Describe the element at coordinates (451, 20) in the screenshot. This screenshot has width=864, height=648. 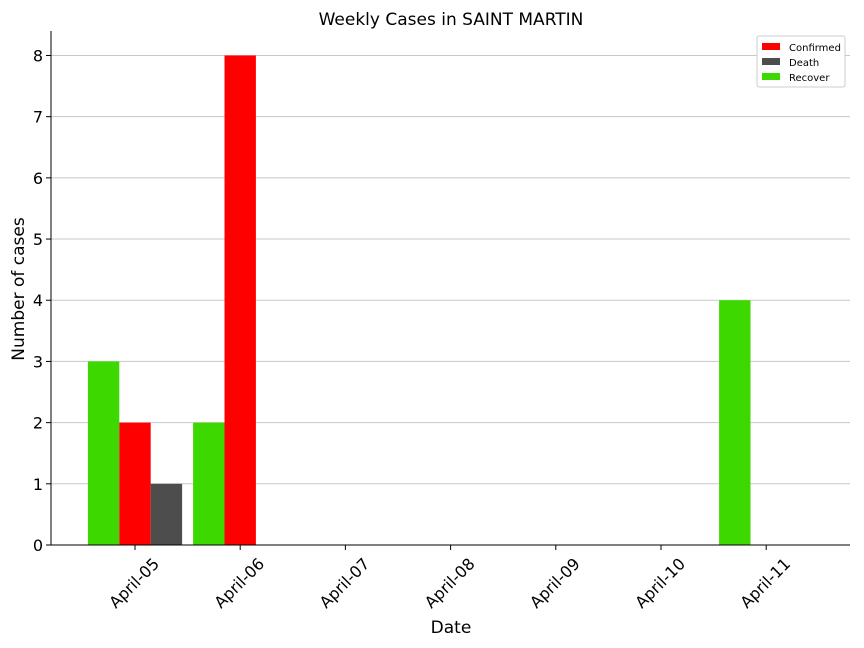
I see `chart-title: Weekly Cases in SAINT MARTIN` at that location.